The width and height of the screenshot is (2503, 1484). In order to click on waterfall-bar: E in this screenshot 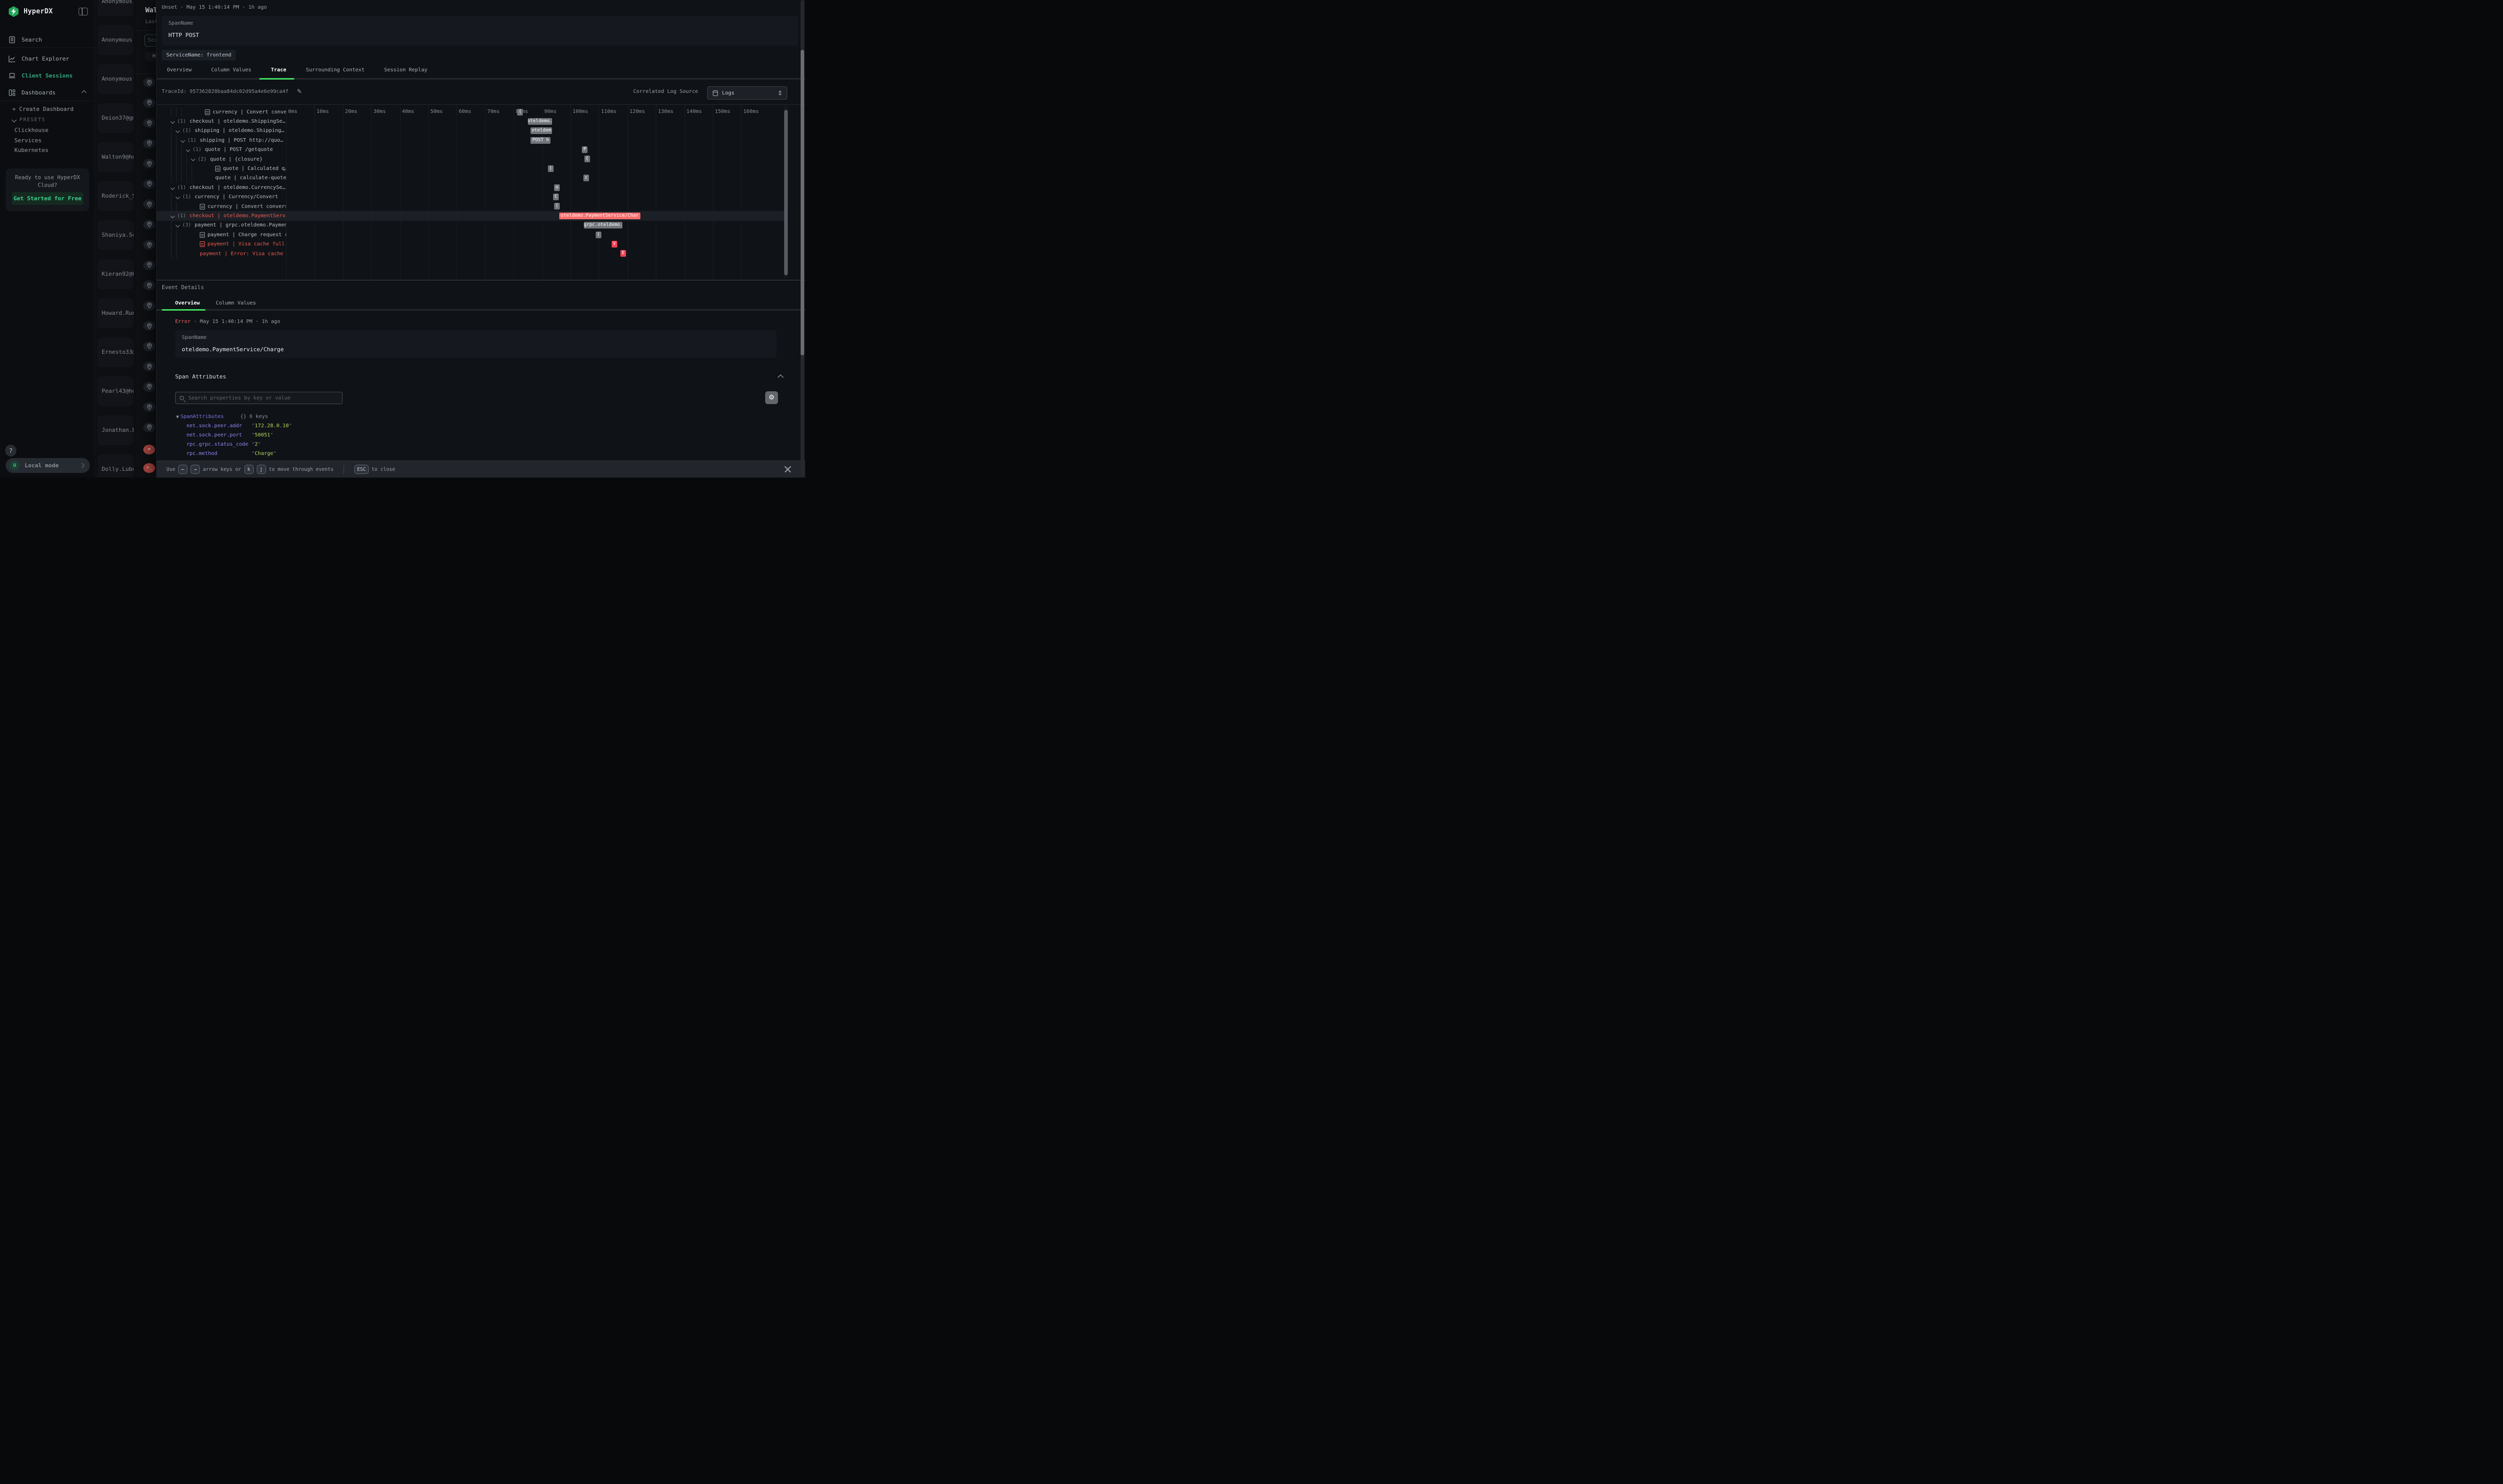, I will do `click(623, 253)`.